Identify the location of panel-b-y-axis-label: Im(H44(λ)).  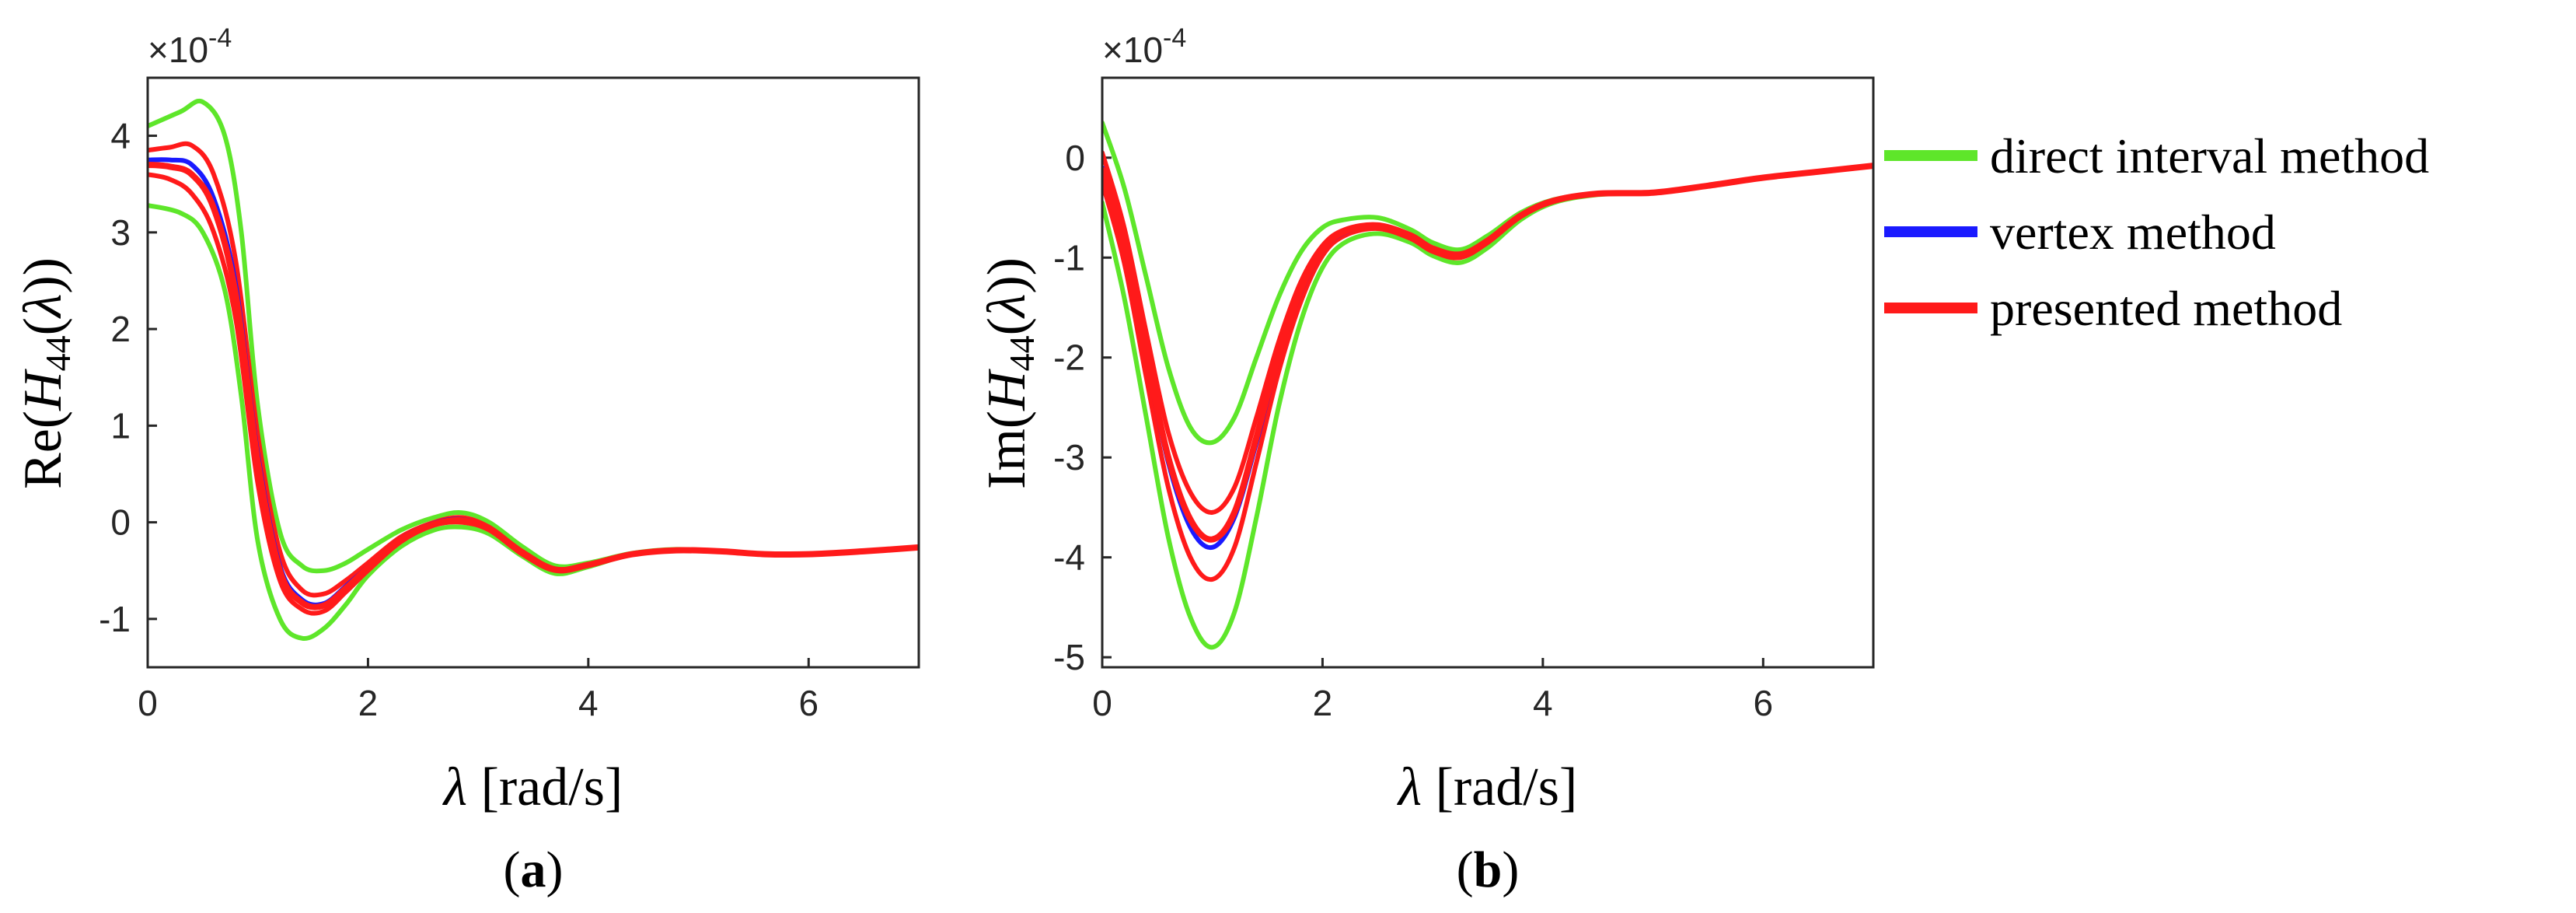
(1010, 373).